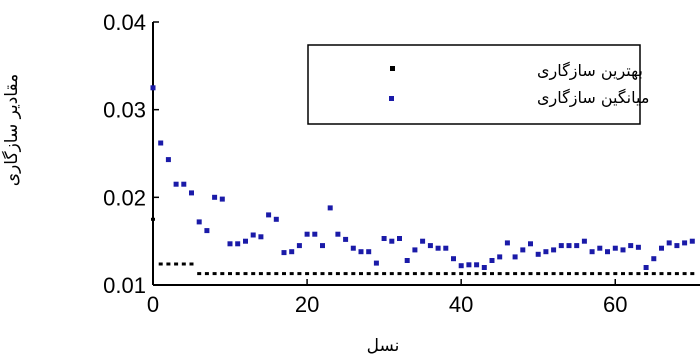  I want to click on legend-marker-best, so click(392, 68).